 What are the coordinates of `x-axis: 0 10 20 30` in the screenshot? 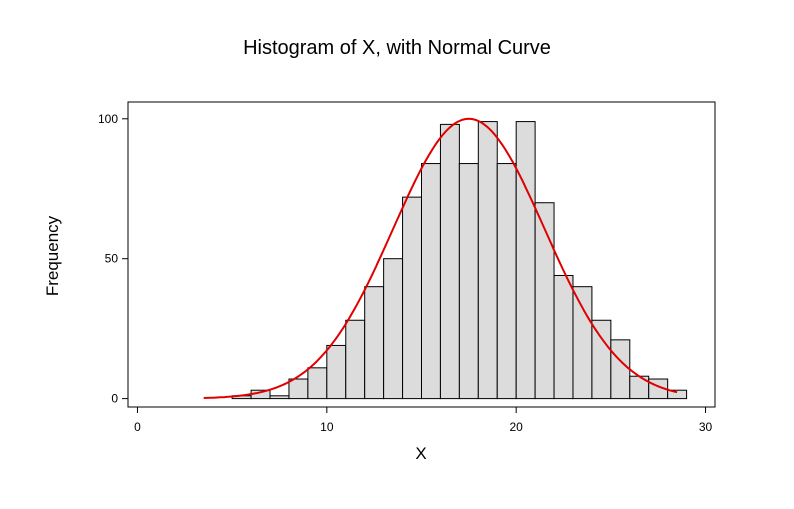 It's located at (423, 420).